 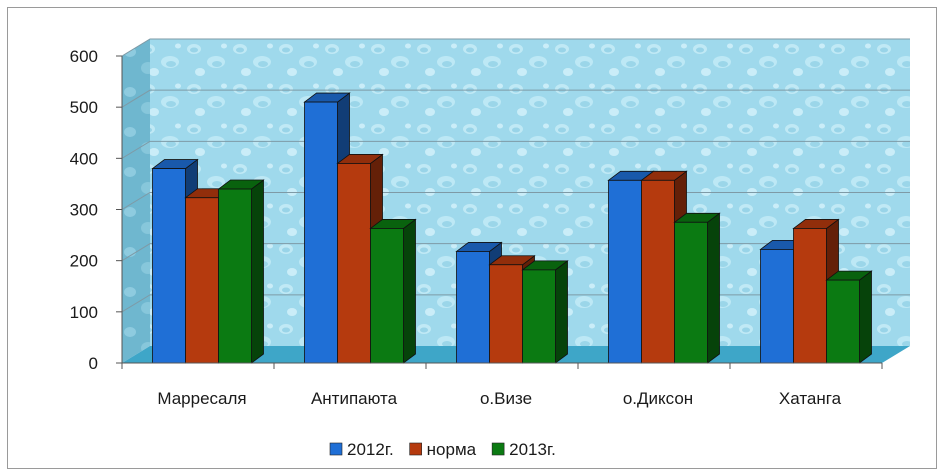 I want to click on y-tick-label: 400, so click(x=84, y=158).